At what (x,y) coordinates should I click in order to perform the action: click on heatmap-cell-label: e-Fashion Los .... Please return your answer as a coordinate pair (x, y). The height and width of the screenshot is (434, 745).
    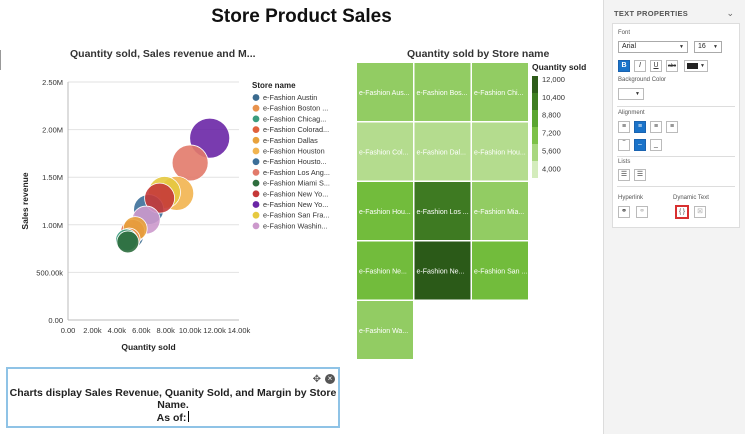
    Looking at the image, I should click on (443, 212).